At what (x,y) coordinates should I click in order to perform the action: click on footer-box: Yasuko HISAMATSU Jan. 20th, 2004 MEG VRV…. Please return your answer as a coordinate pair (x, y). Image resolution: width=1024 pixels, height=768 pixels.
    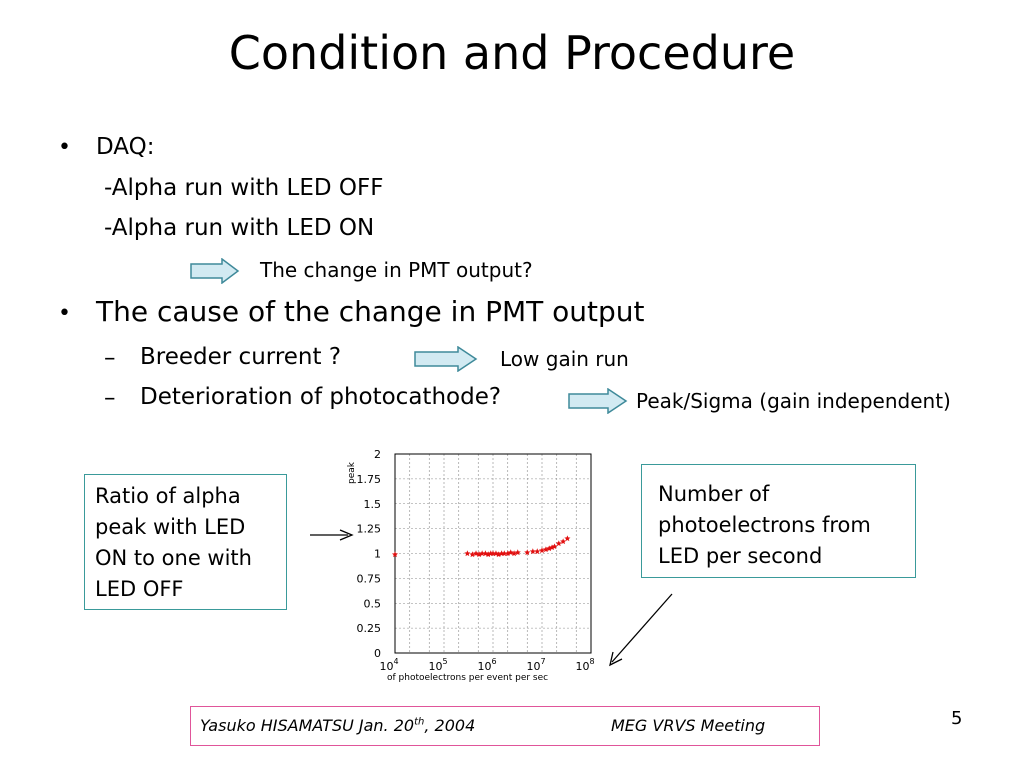
    Looking at the image, I should click on (505, 726).